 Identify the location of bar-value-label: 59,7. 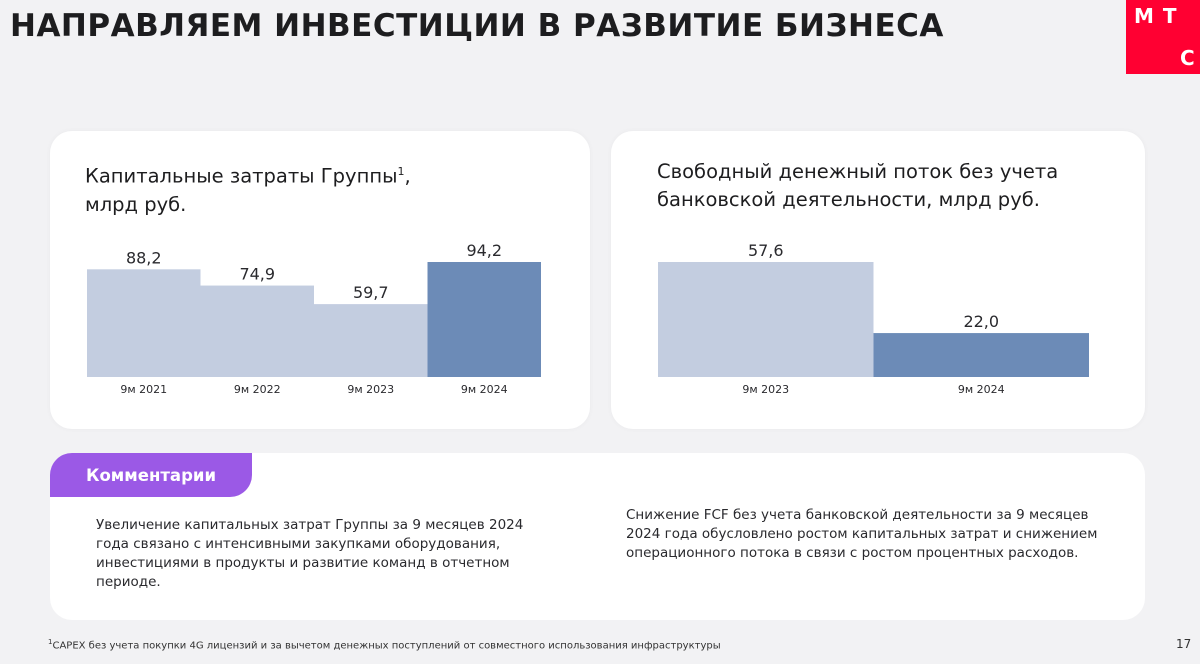
(371, 292).